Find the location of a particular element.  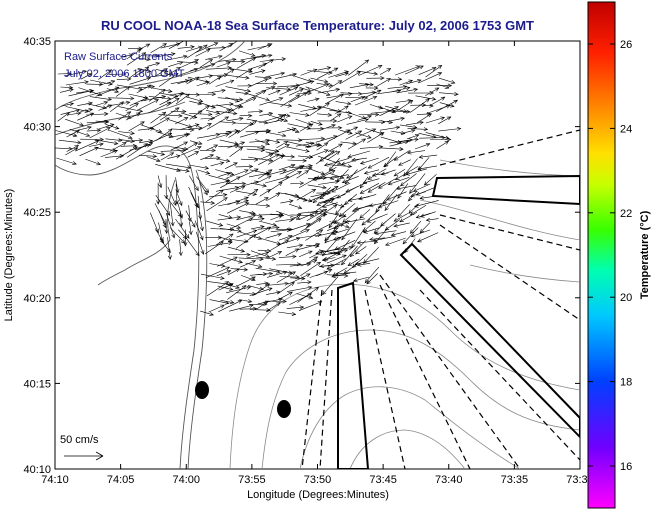

x-tick-label: 73:30 is located at coordinates (580, 480).